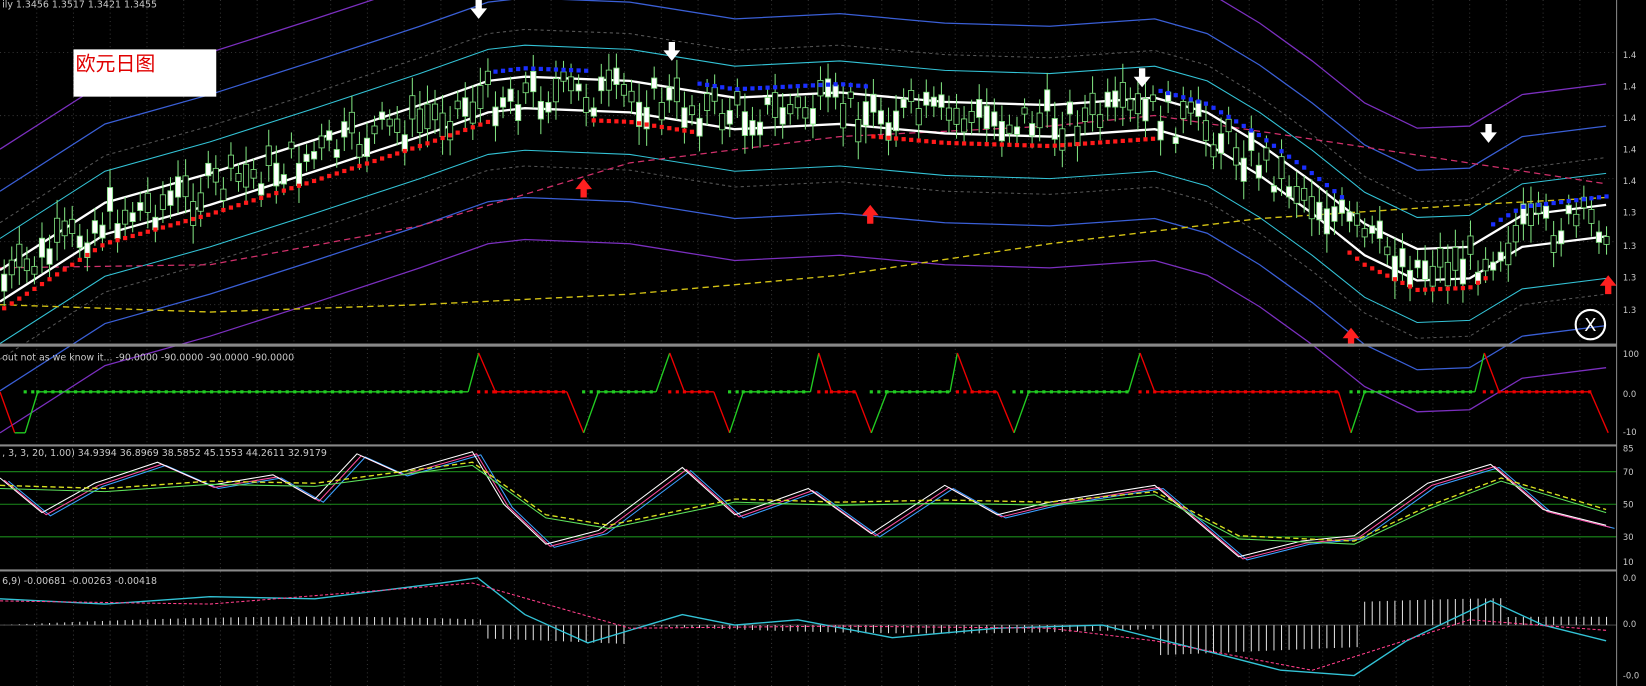 The width and height of the screenshot is (1646, 686). I want to click on close-icon, so click(1590, 324).